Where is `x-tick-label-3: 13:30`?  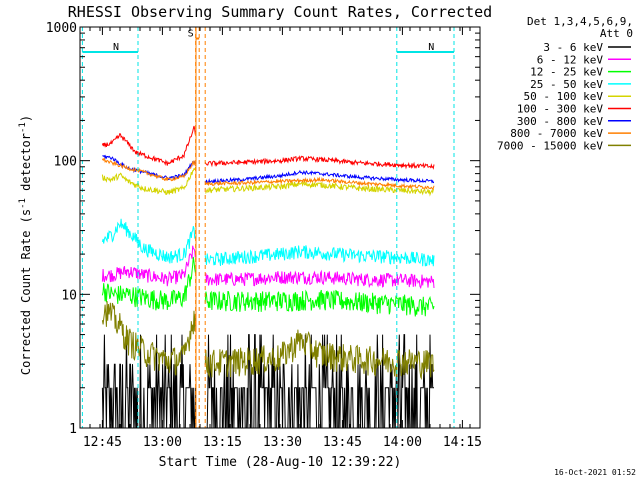 x-tick-label-3: 13:30 is located at coordinates (282, 442).